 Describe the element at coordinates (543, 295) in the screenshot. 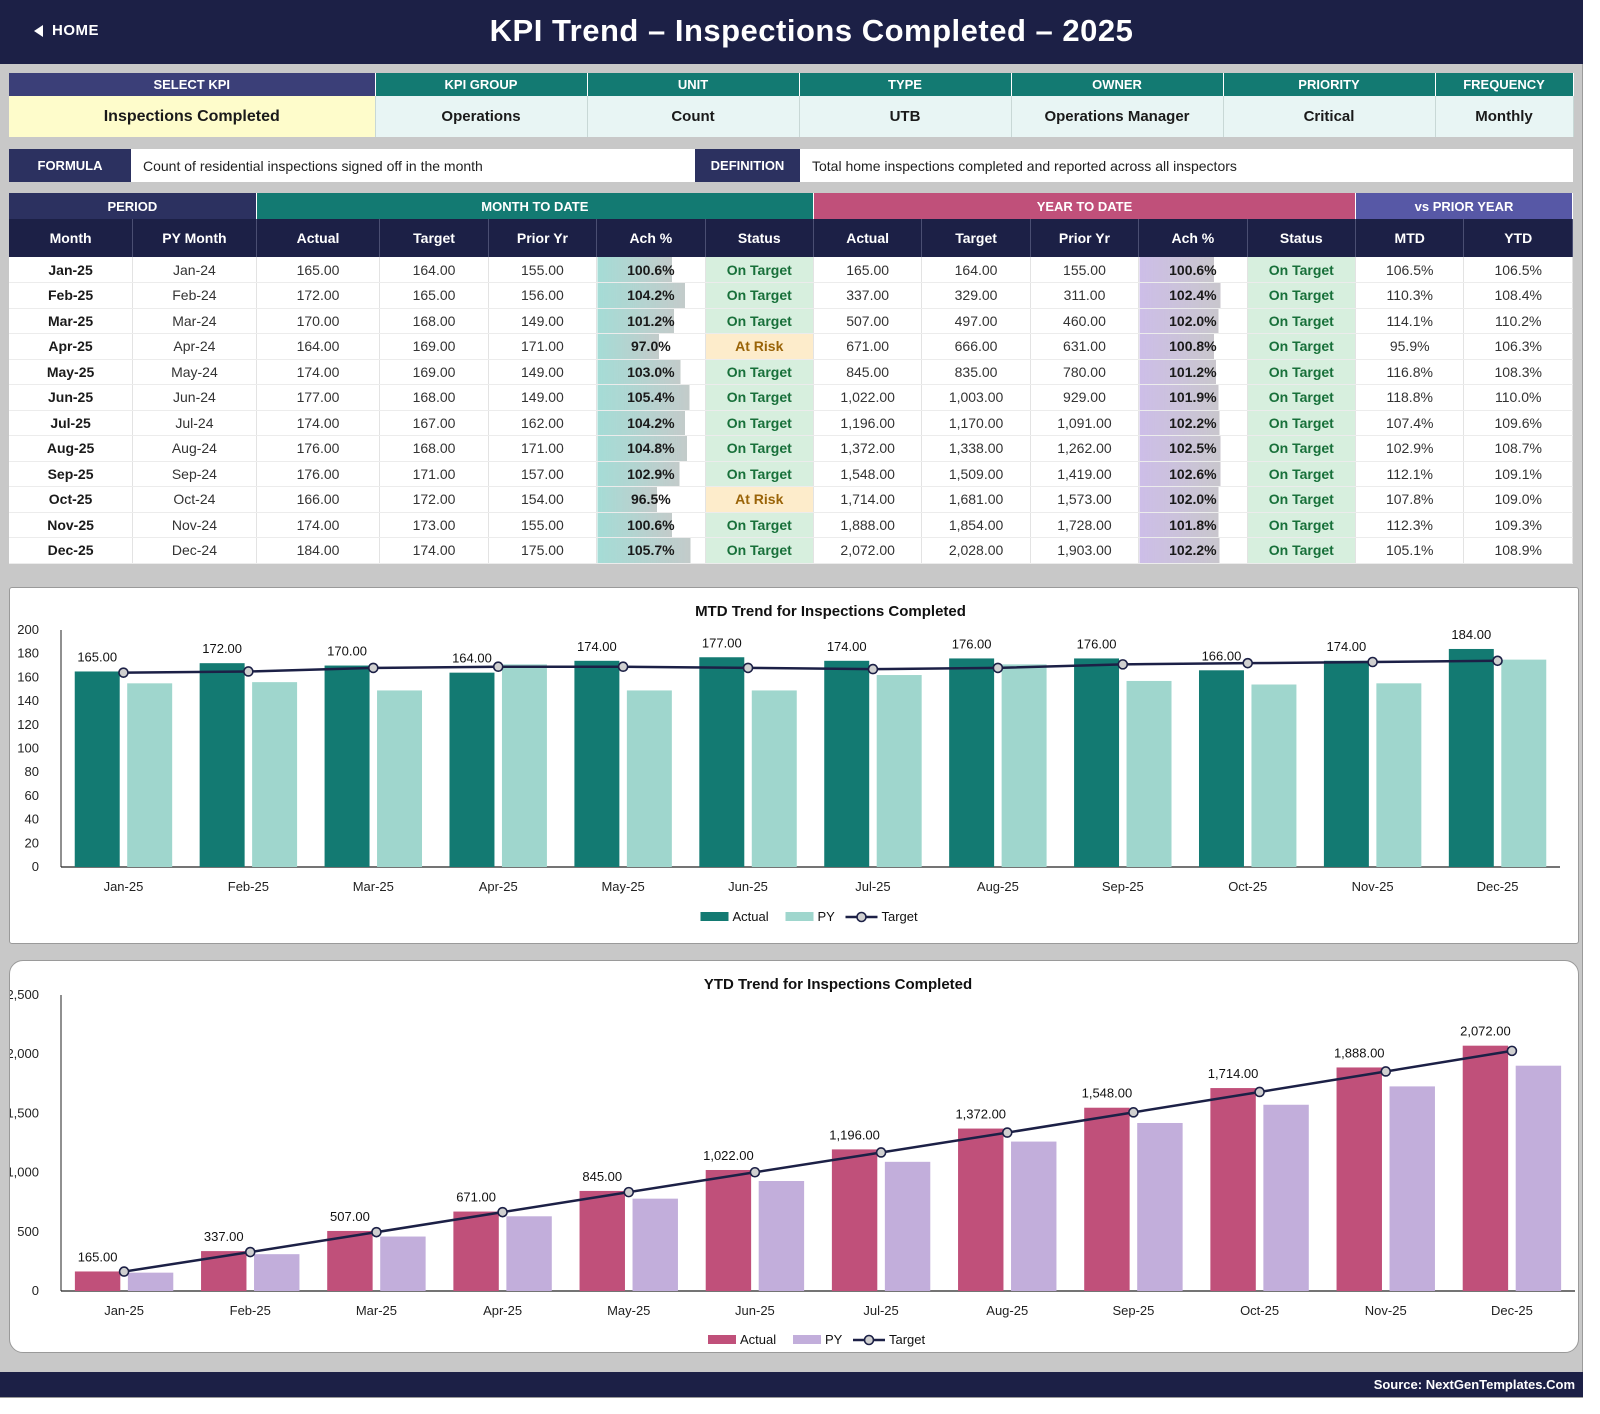

I see `cell-mtd-prior-yr: 156.00` at that location.